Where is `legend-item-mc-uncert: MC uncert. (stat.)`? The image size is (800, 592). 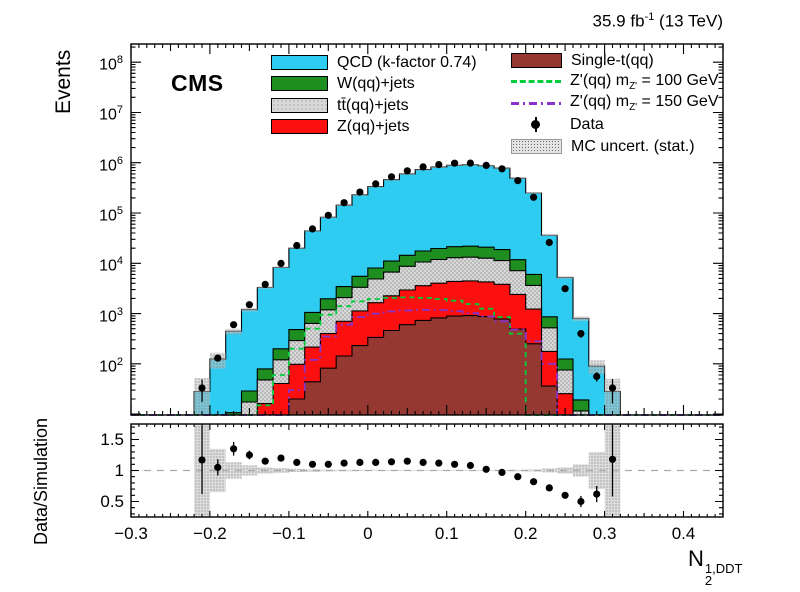
legend-item-mc-uncert: MC uncert. (stat.) is located at coordinates (603, 146).